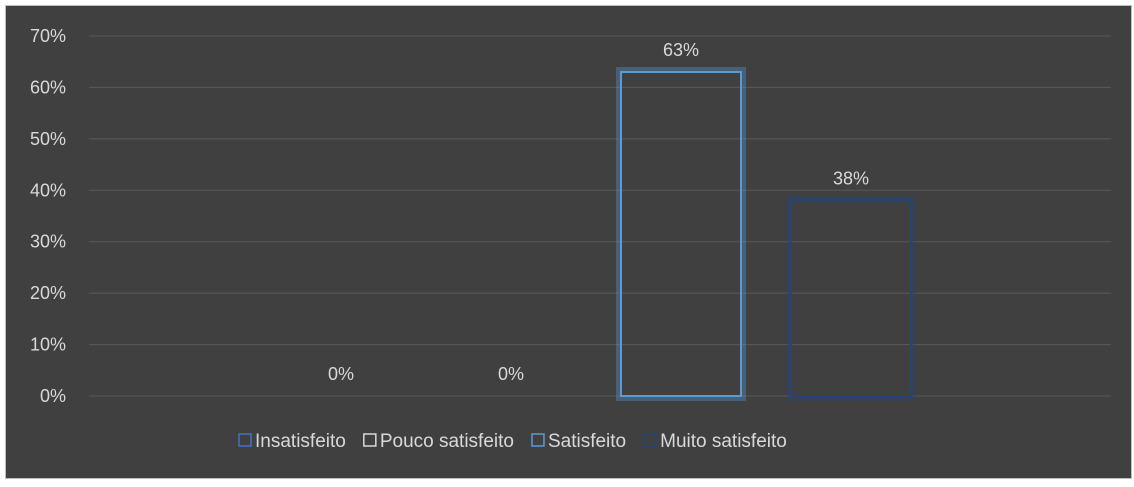  What do you see at coordinates (300, 441) in the screenshot?
I see `legend-item-insatisfeito: Insatisfeito` at bounding box center [300, 441].